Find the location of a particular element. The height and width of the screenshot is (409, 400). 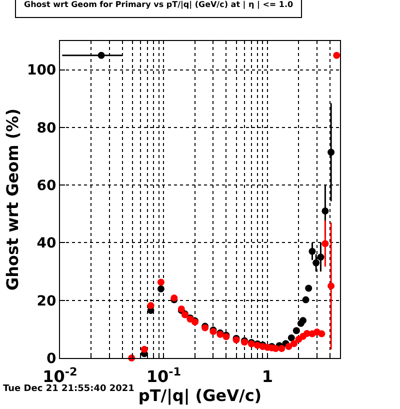

y-tick-label: 40 is located at coordinates (46, 244).